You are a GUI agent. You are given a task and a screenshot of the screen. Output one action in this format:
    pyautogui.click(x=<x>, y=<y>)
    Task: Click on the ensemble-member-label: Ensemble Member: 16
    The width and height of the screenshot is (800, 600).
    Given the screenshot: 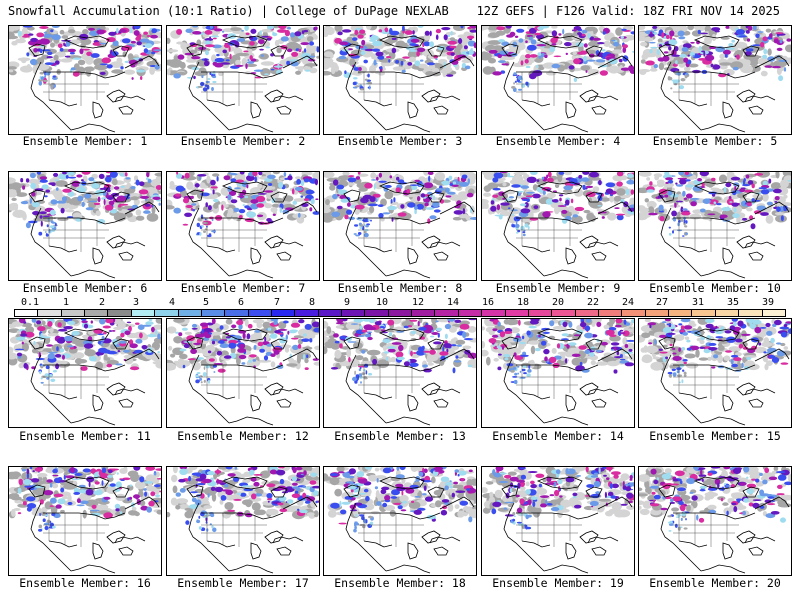 What is the action you would take?
    pyautogui.click(x=85, y=583)
    